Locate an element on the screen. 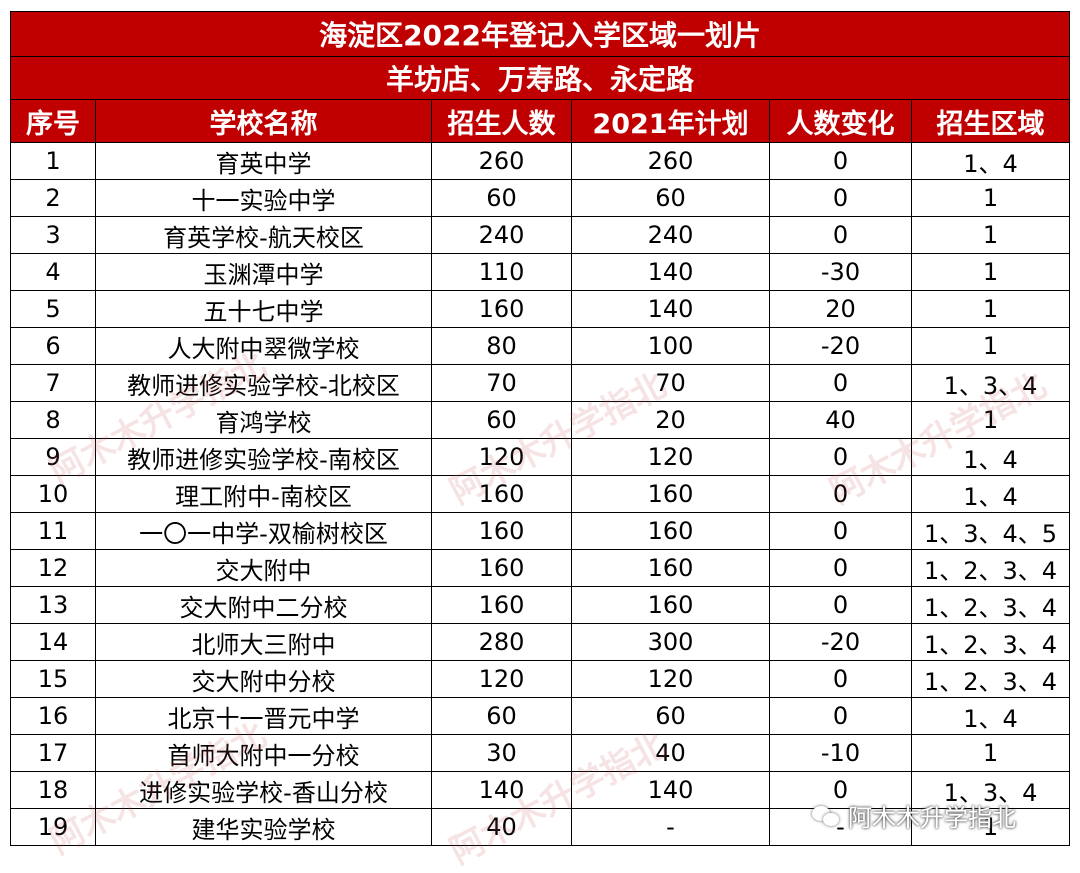 This screenshot has height=873, width=1080. enrollment-zones-cell: 1、3、4、5 is located at coordinates (990, 531).